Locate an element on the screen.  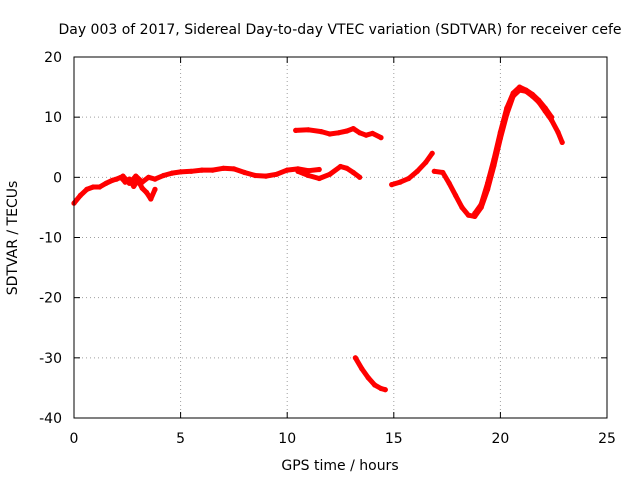
y-tick-label: -40 is located at coordinates (50, 419).